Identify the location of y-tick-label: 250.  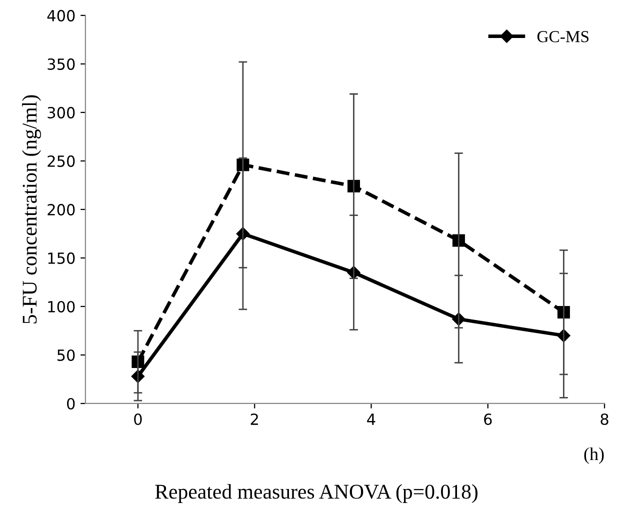
(61, 161).